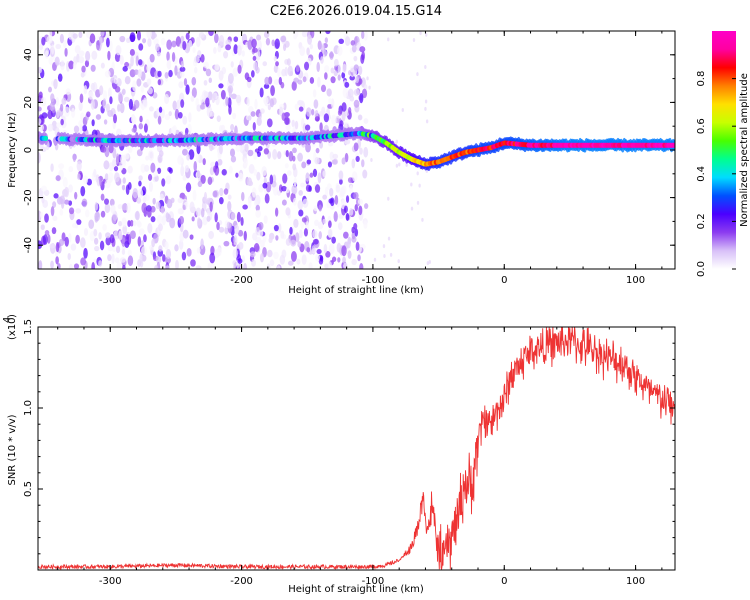 Image resolution: width=750 pixels, height=600 pixels. Describe the element at coordinates (673, 145) in the screenshot. I see `signal-core` at that location.